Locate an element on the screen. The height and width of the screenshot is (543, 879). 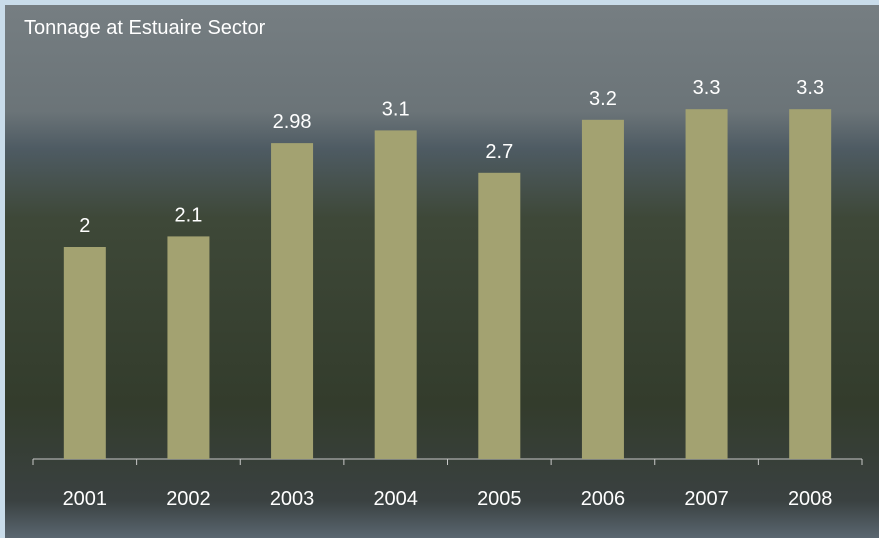
data-label: 2 is located at coordinates (84, 226).